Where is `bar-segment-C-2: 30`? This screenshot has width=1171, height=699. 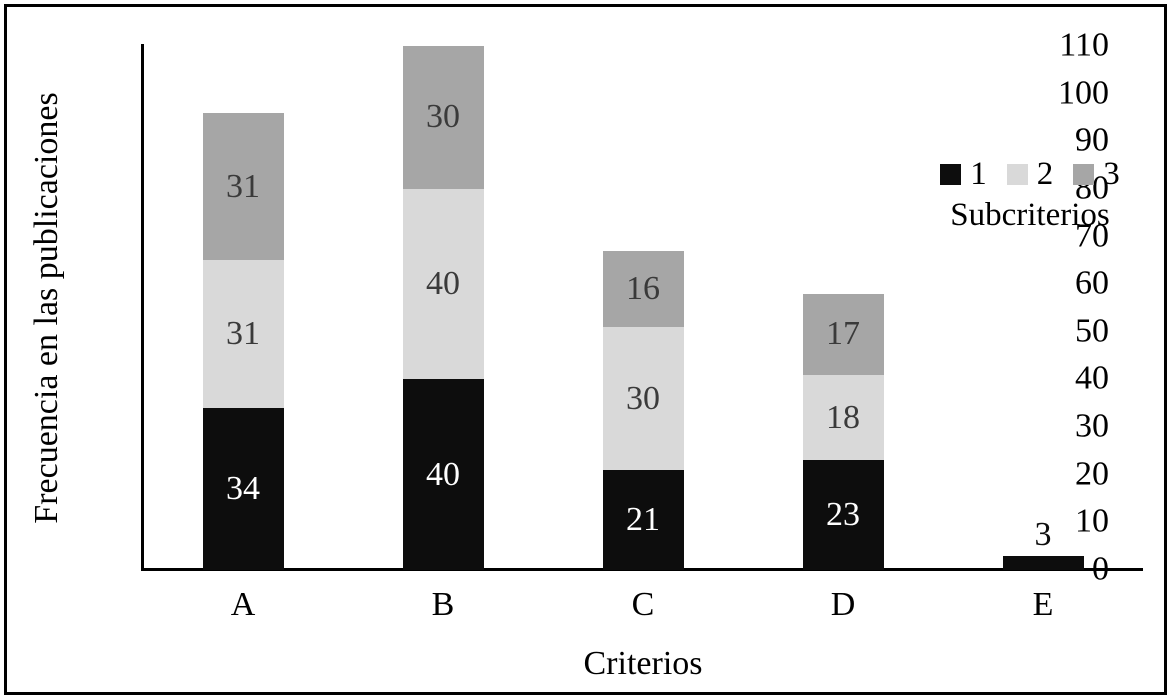
bar-segment-C-2: 30 is located at coordinates (643, 398).